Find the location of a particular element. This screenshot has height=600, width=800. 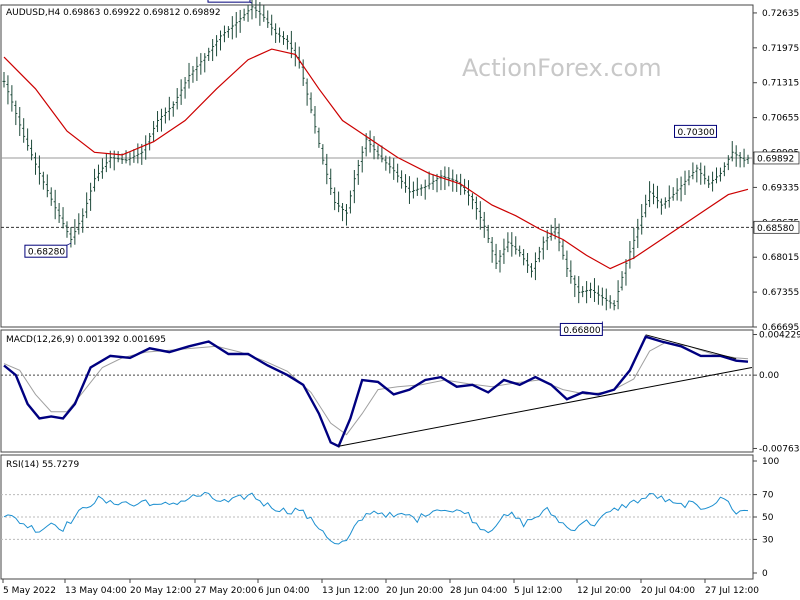

macd-y-tick-label: 0.004229 is located at coordinates (779, 336).